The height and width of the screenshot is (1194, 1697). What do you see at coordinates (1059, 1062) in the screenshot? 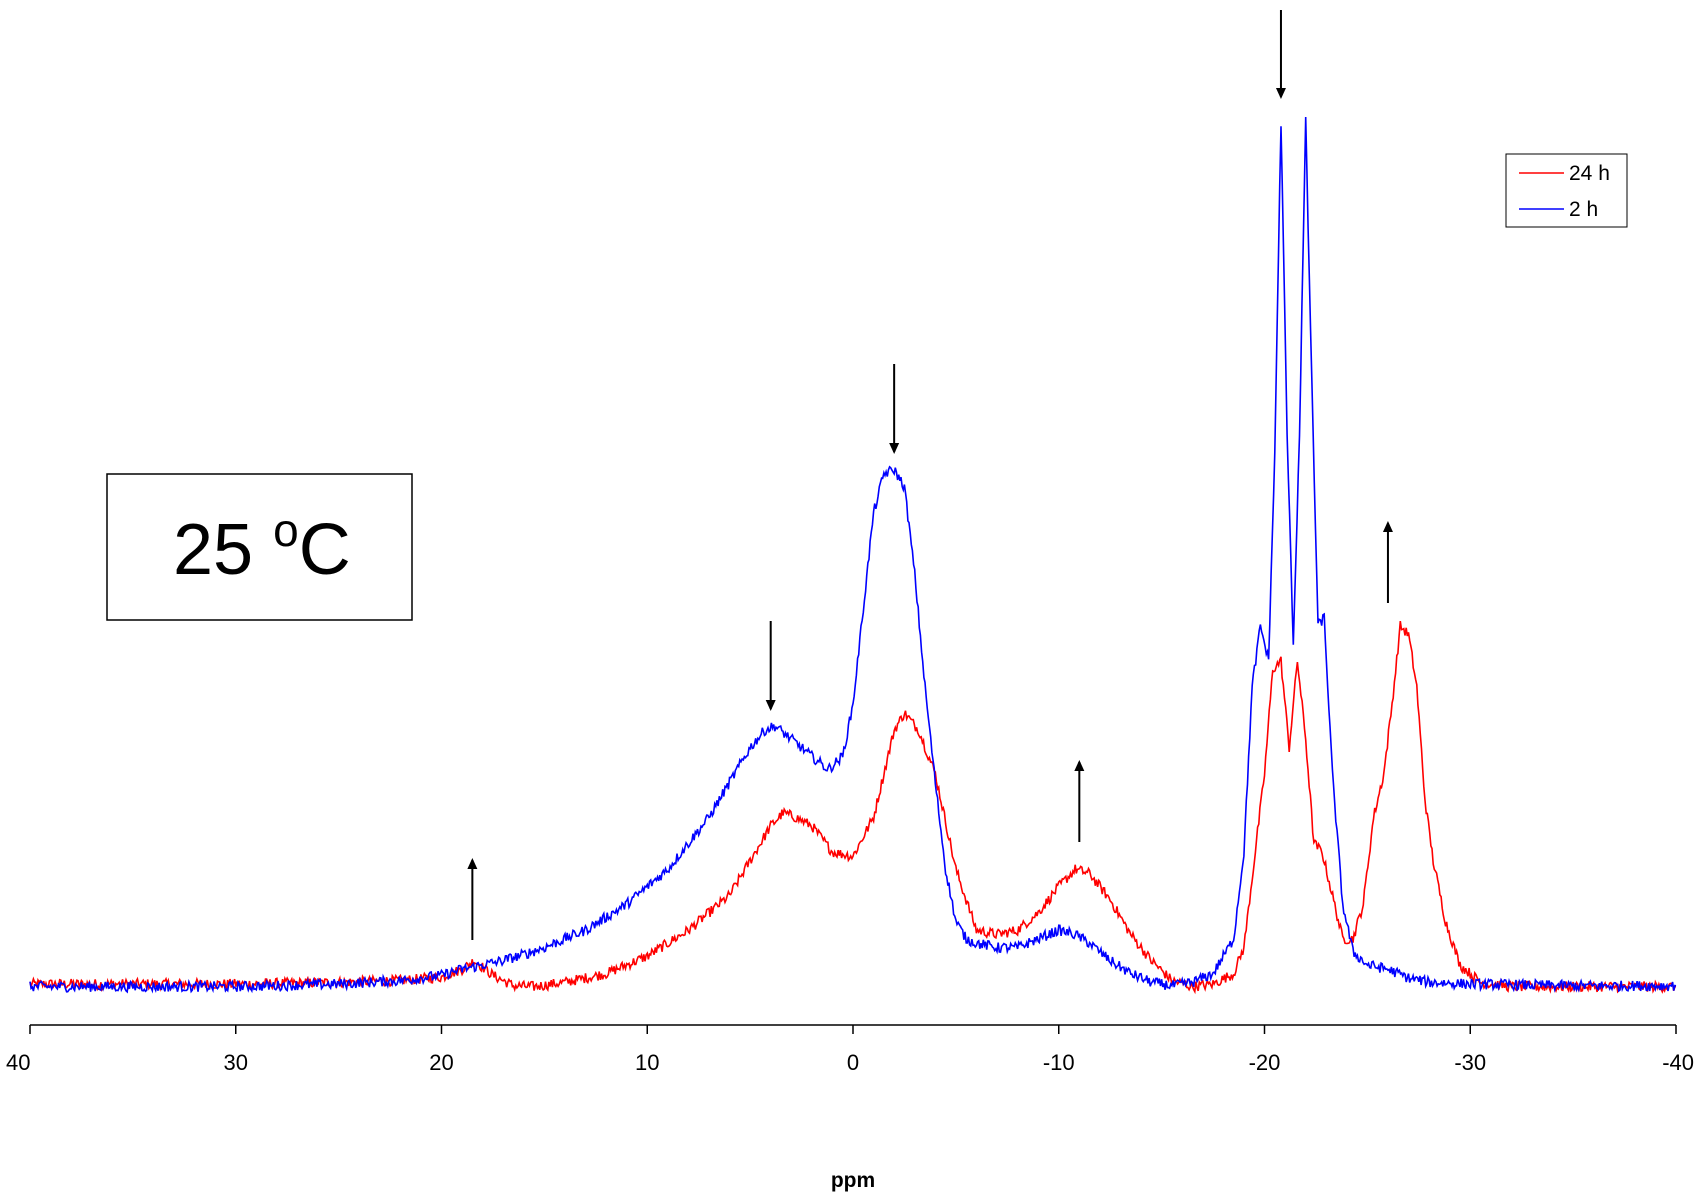
I see `x-tick-label: -10` at bounding box center [1059, 1062].